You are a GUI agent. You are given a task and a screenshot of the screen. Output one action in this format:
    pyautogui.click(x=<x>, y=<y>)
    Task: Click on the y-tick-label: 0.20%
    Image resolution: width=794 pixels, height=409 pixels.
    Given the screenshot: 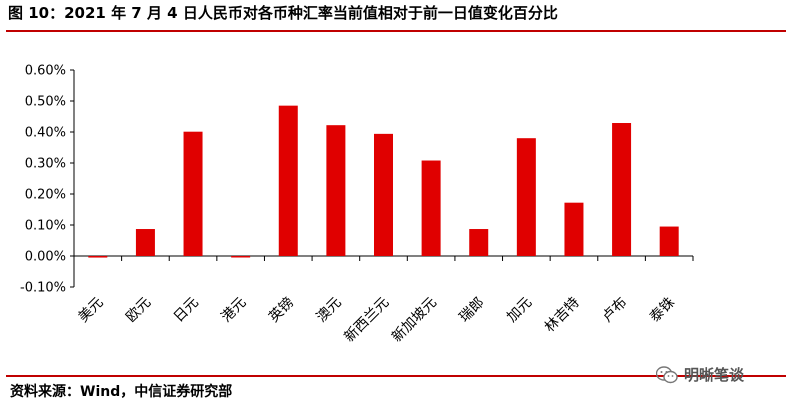 What is the action you would take?
    pyautogui.click(x=45, y=195)
    